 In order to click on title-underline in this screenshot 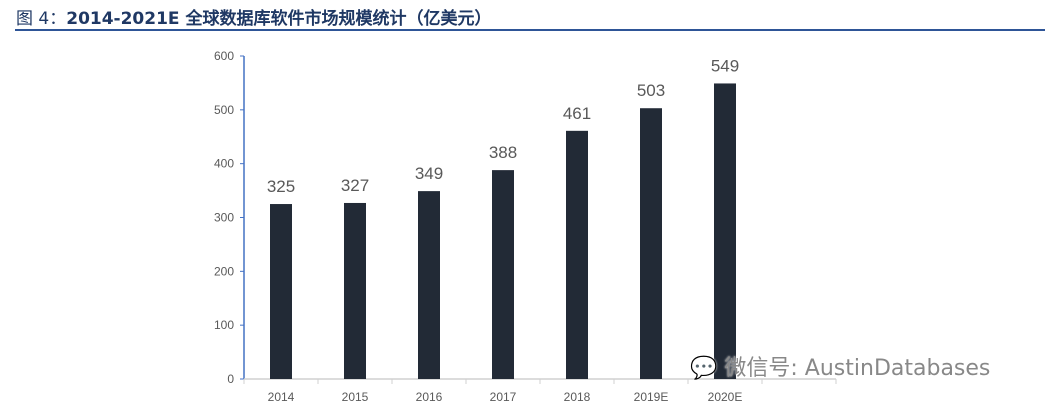, I will do `click(530, 30)`.